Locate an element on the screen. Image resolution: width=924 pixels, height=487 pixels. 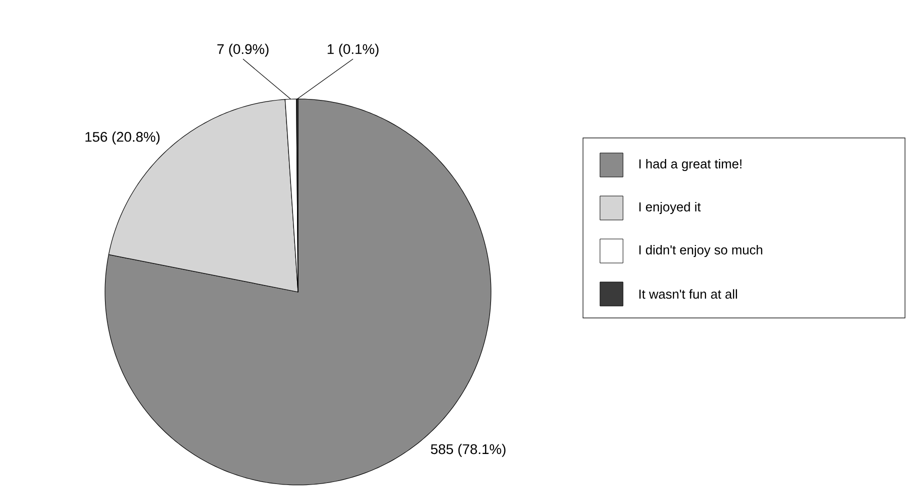
data-label: 156 (20.8%) is located at coordinates (123, 138).